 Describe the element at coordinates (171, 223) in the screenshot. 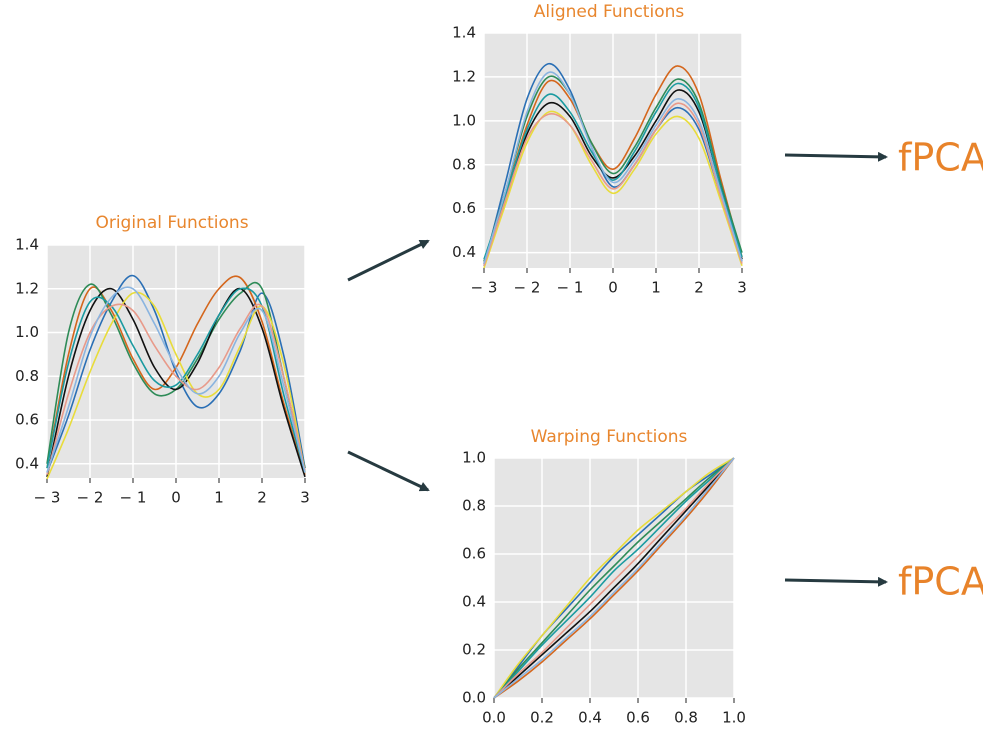

I see `chart-title: Original Functions` at that location.